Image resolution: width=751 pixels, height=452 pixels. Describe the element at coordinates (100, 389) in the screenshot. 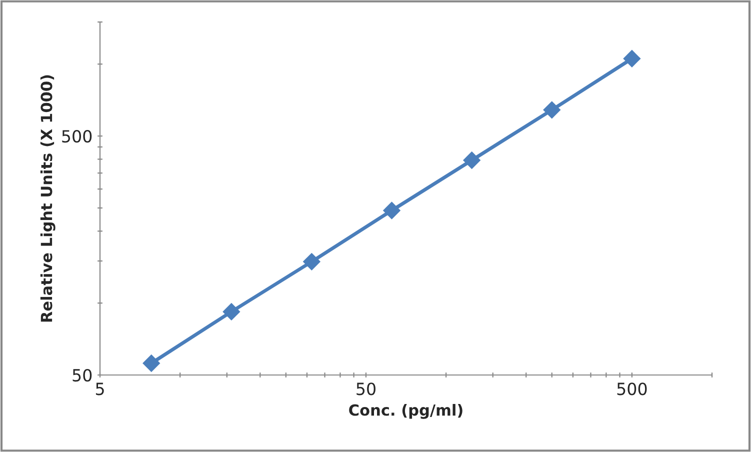

I see `x-tick-label: 5` at that location.